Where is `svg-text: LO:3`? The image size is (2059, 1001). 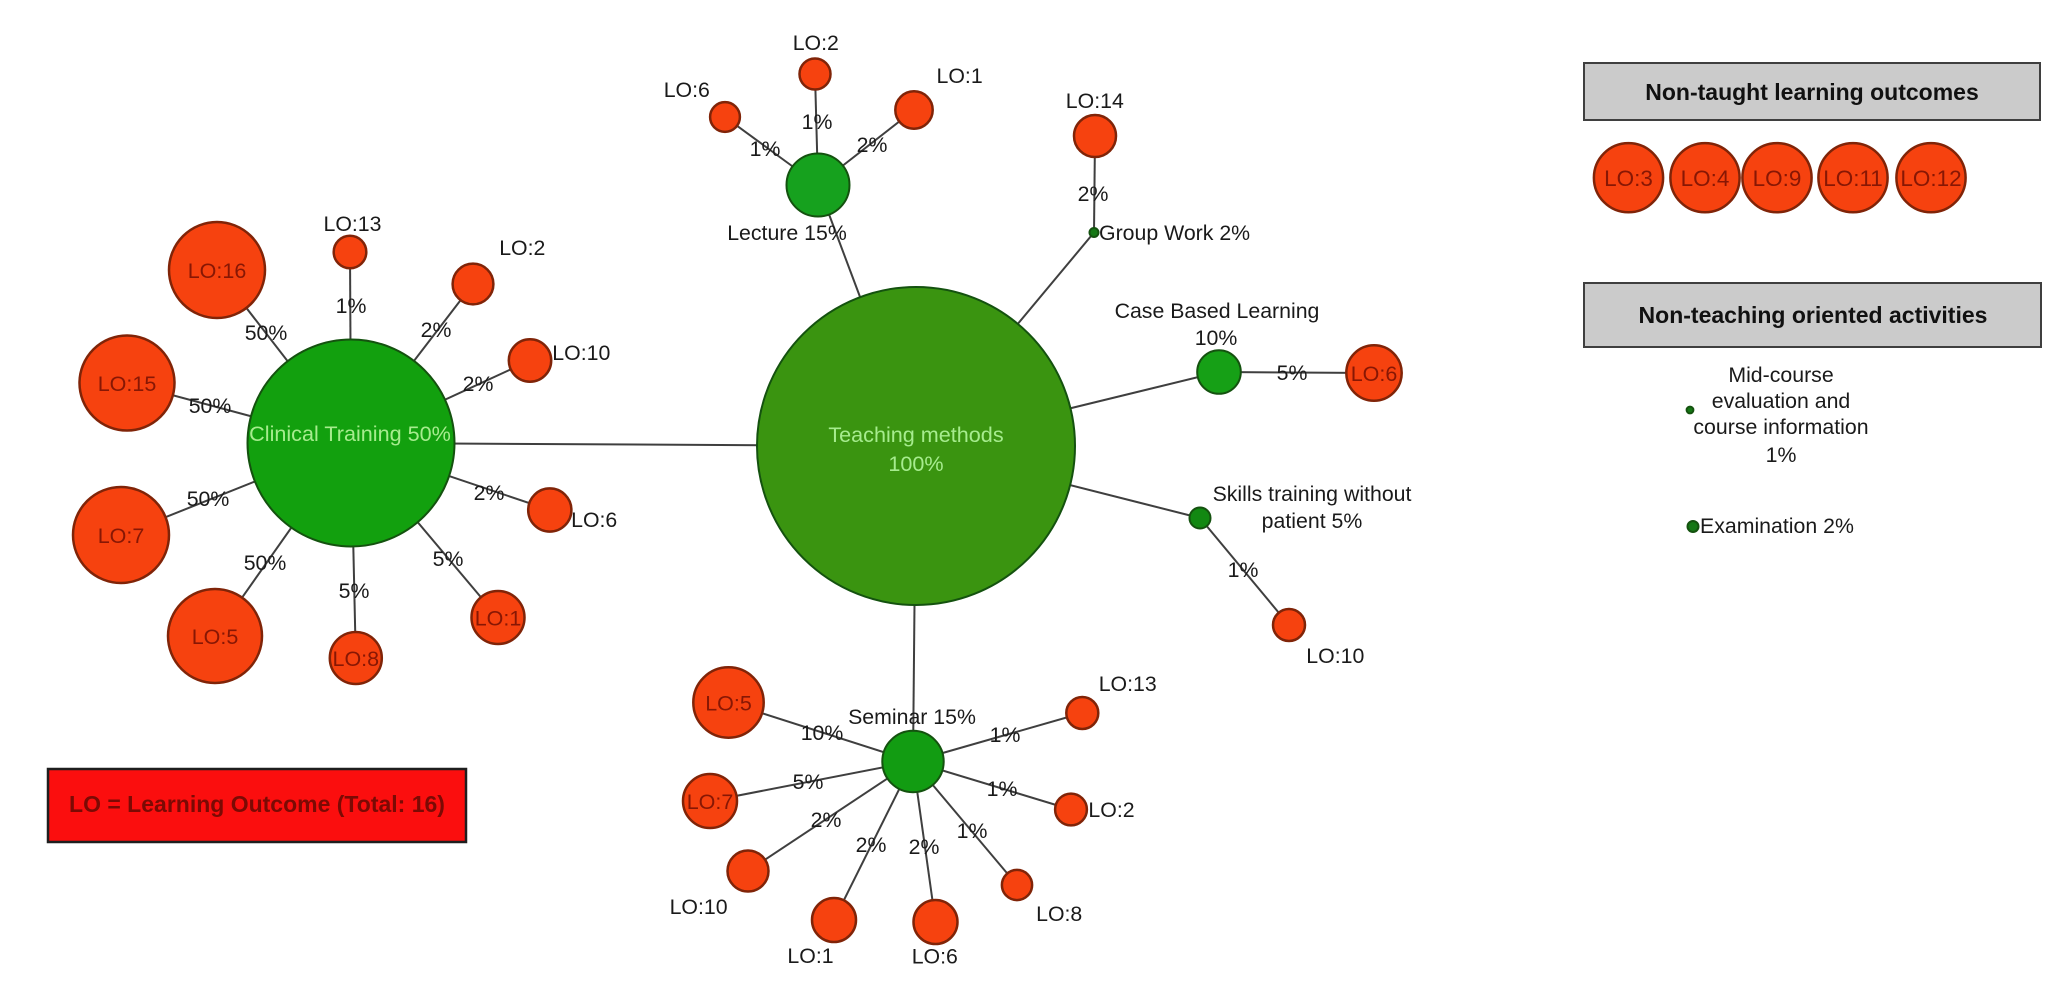 svg-text: LO:3 is located at coordinates (1628, 178).